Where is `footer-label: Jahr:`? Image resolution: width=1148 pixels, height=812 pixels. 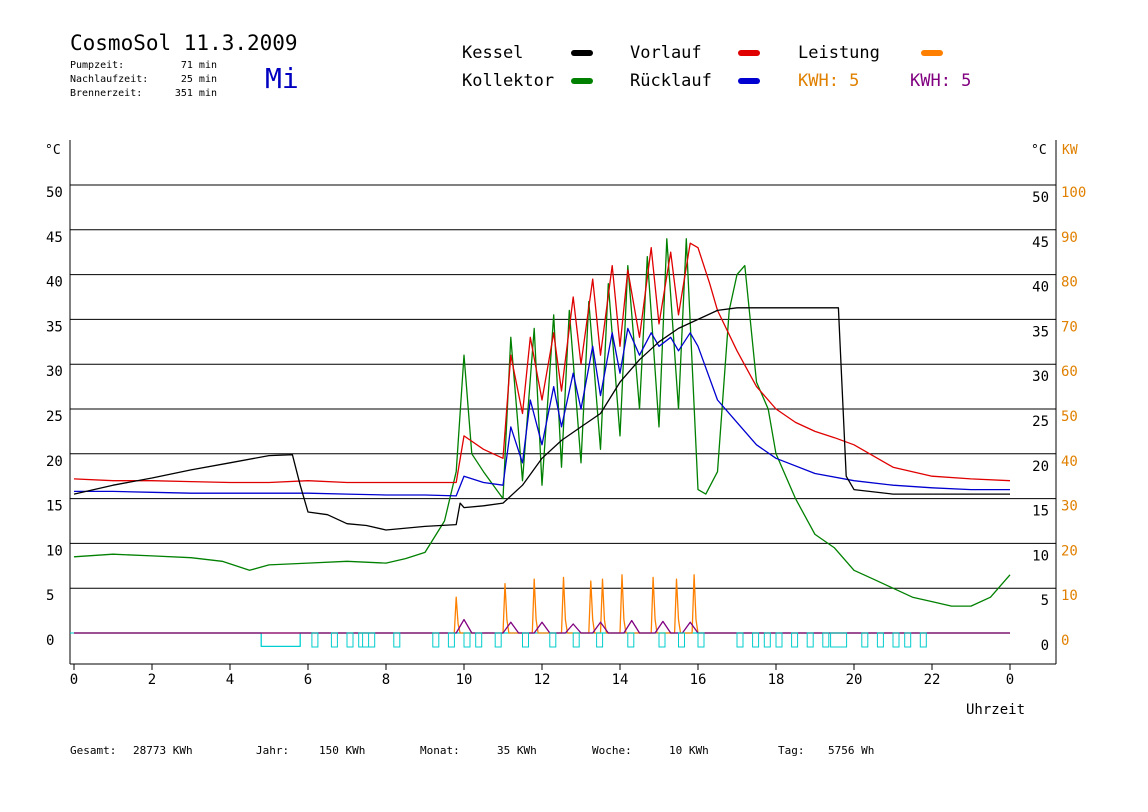 footer-label: Jahr: is located at coordinates (272, 750).